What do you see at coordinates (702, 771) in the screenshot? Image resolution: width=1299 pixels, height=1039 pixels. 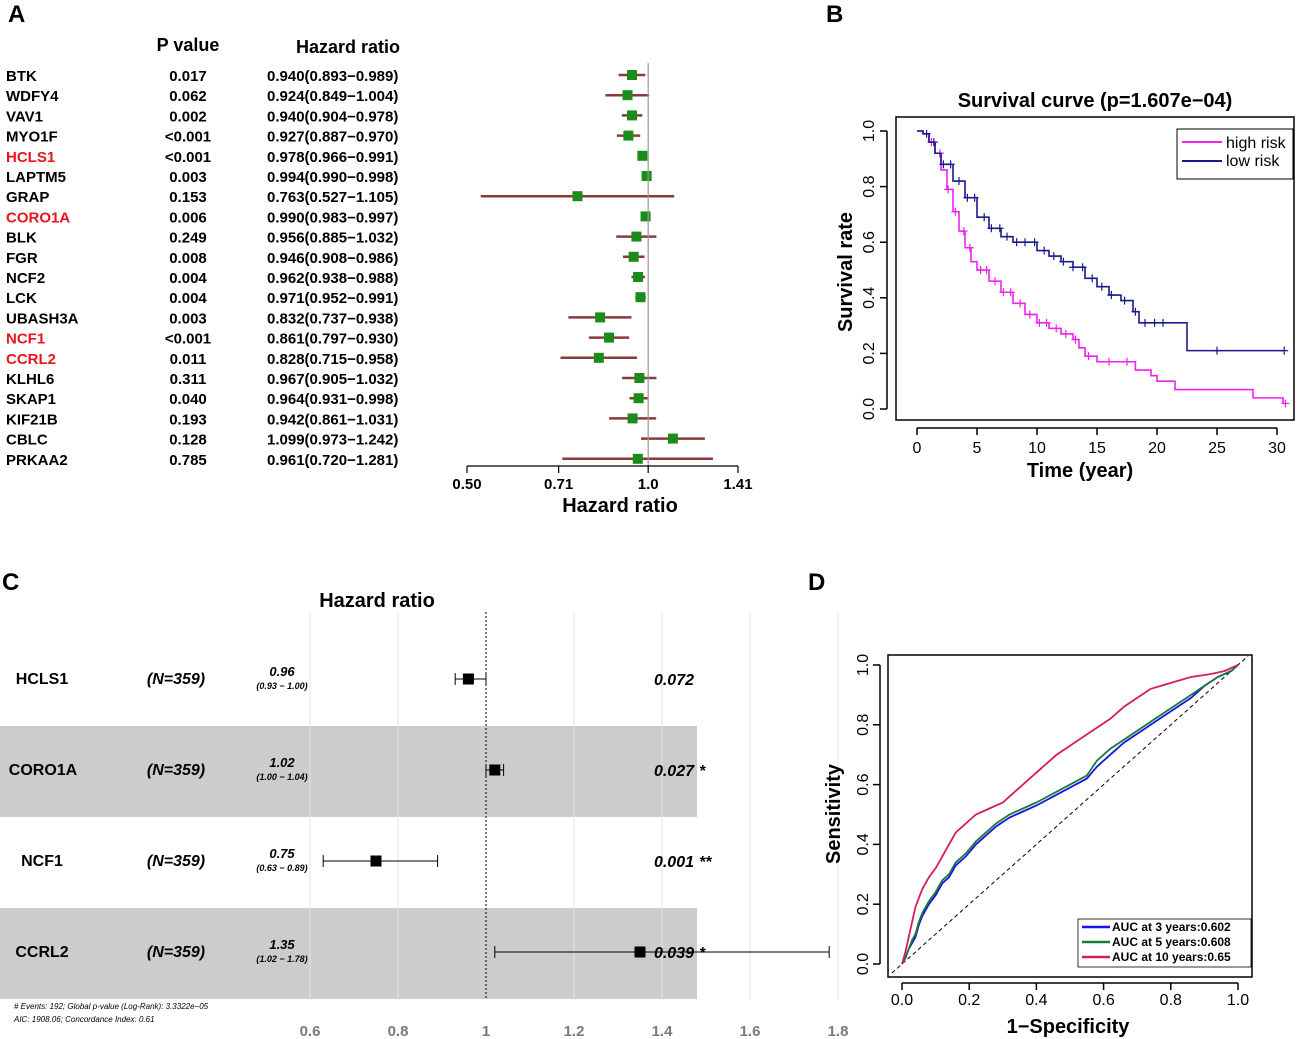 I see `c-significance-stars: *` at bounding box center [702, 771].